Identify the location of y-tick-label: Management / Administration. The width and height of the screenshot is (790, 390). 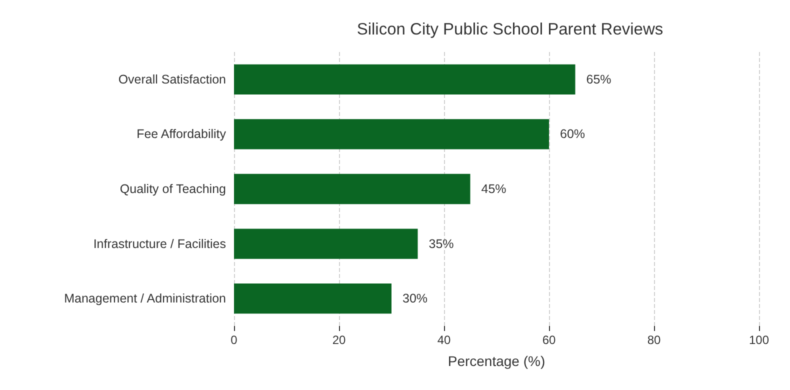
(145, 299).